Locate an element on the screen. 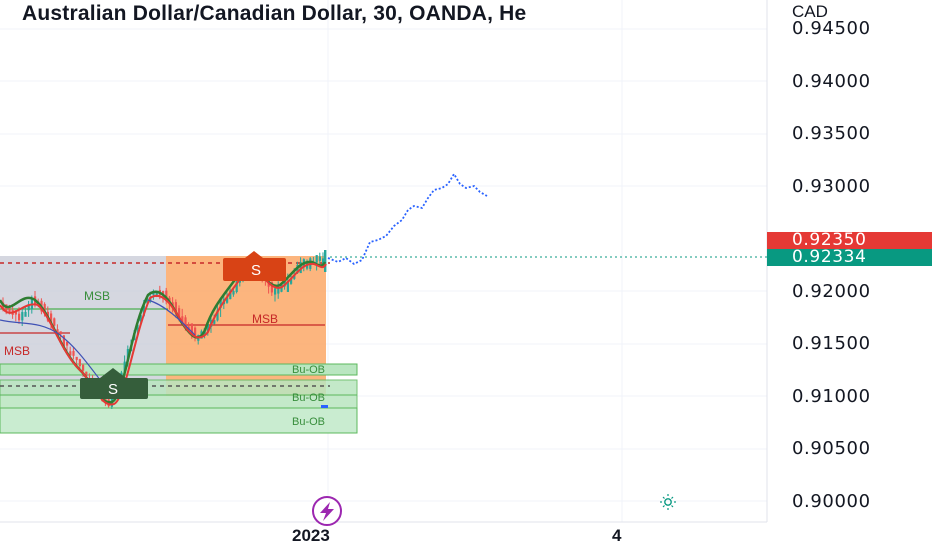 The width and height of the screenshot is (932, 550). msb-label-left-top: MSB is located at coordinates (97, 296).